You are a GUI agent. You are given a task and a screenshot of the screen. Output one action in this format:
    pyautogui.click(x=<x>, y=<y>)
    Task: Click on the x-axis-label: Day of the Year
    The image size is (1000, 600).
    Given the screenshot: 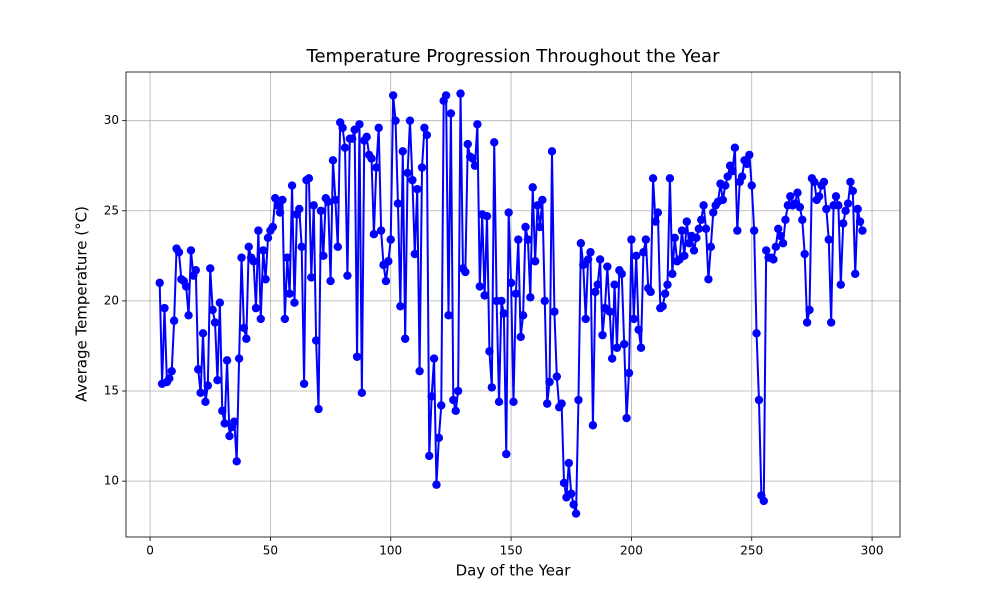 What is the action you would take?
    pyautogui.click(x=514, y=571)
    